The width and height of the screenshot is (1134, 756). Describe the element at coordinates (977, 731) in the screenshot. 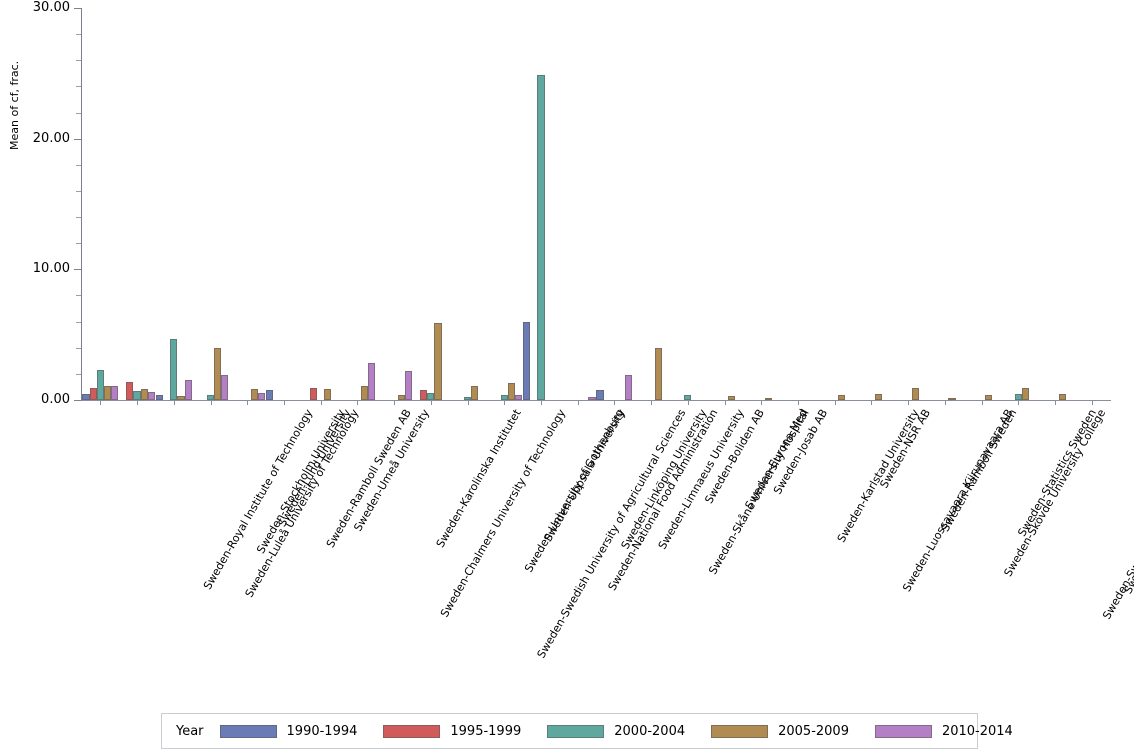

I see `legend-label: 2010-2014` at that location.